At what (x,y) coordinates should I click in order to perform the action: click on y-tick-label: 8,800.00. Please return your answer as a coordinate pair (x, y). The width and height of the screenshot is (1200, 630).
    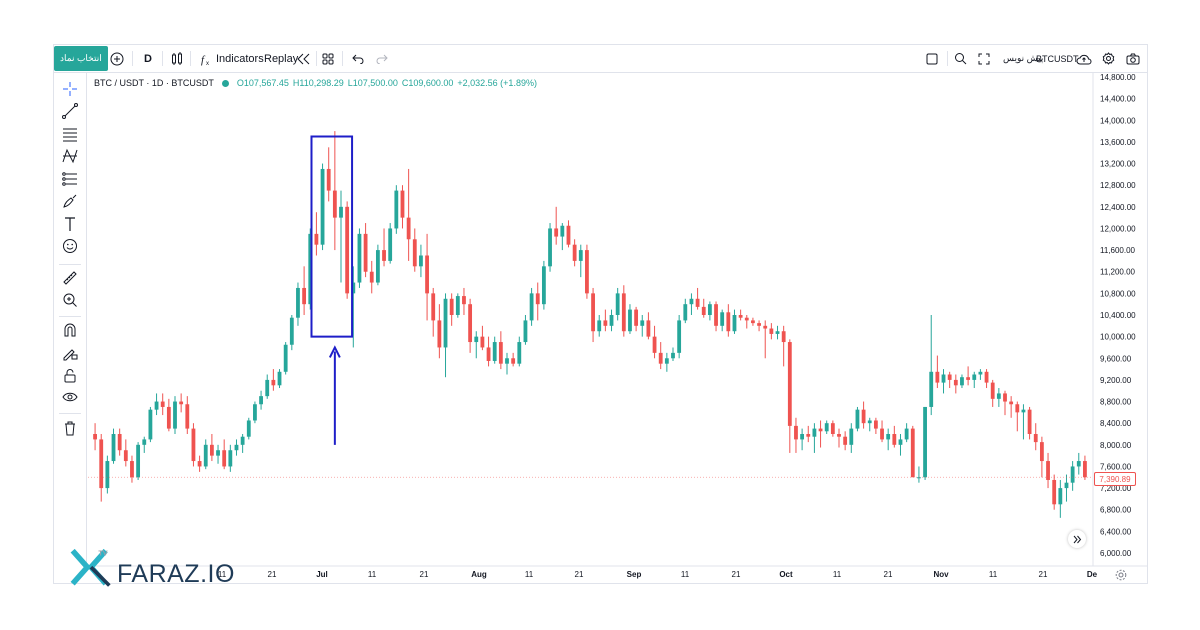
    Looking at the image, I should click on (1116, 402).